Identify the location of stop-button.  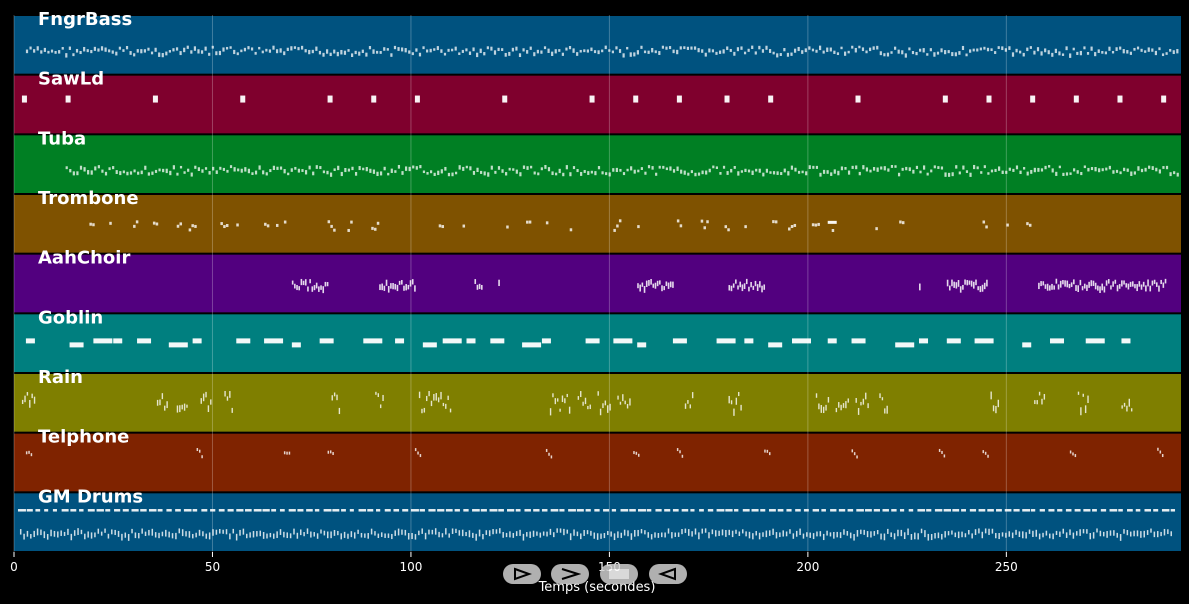
(619, 574).